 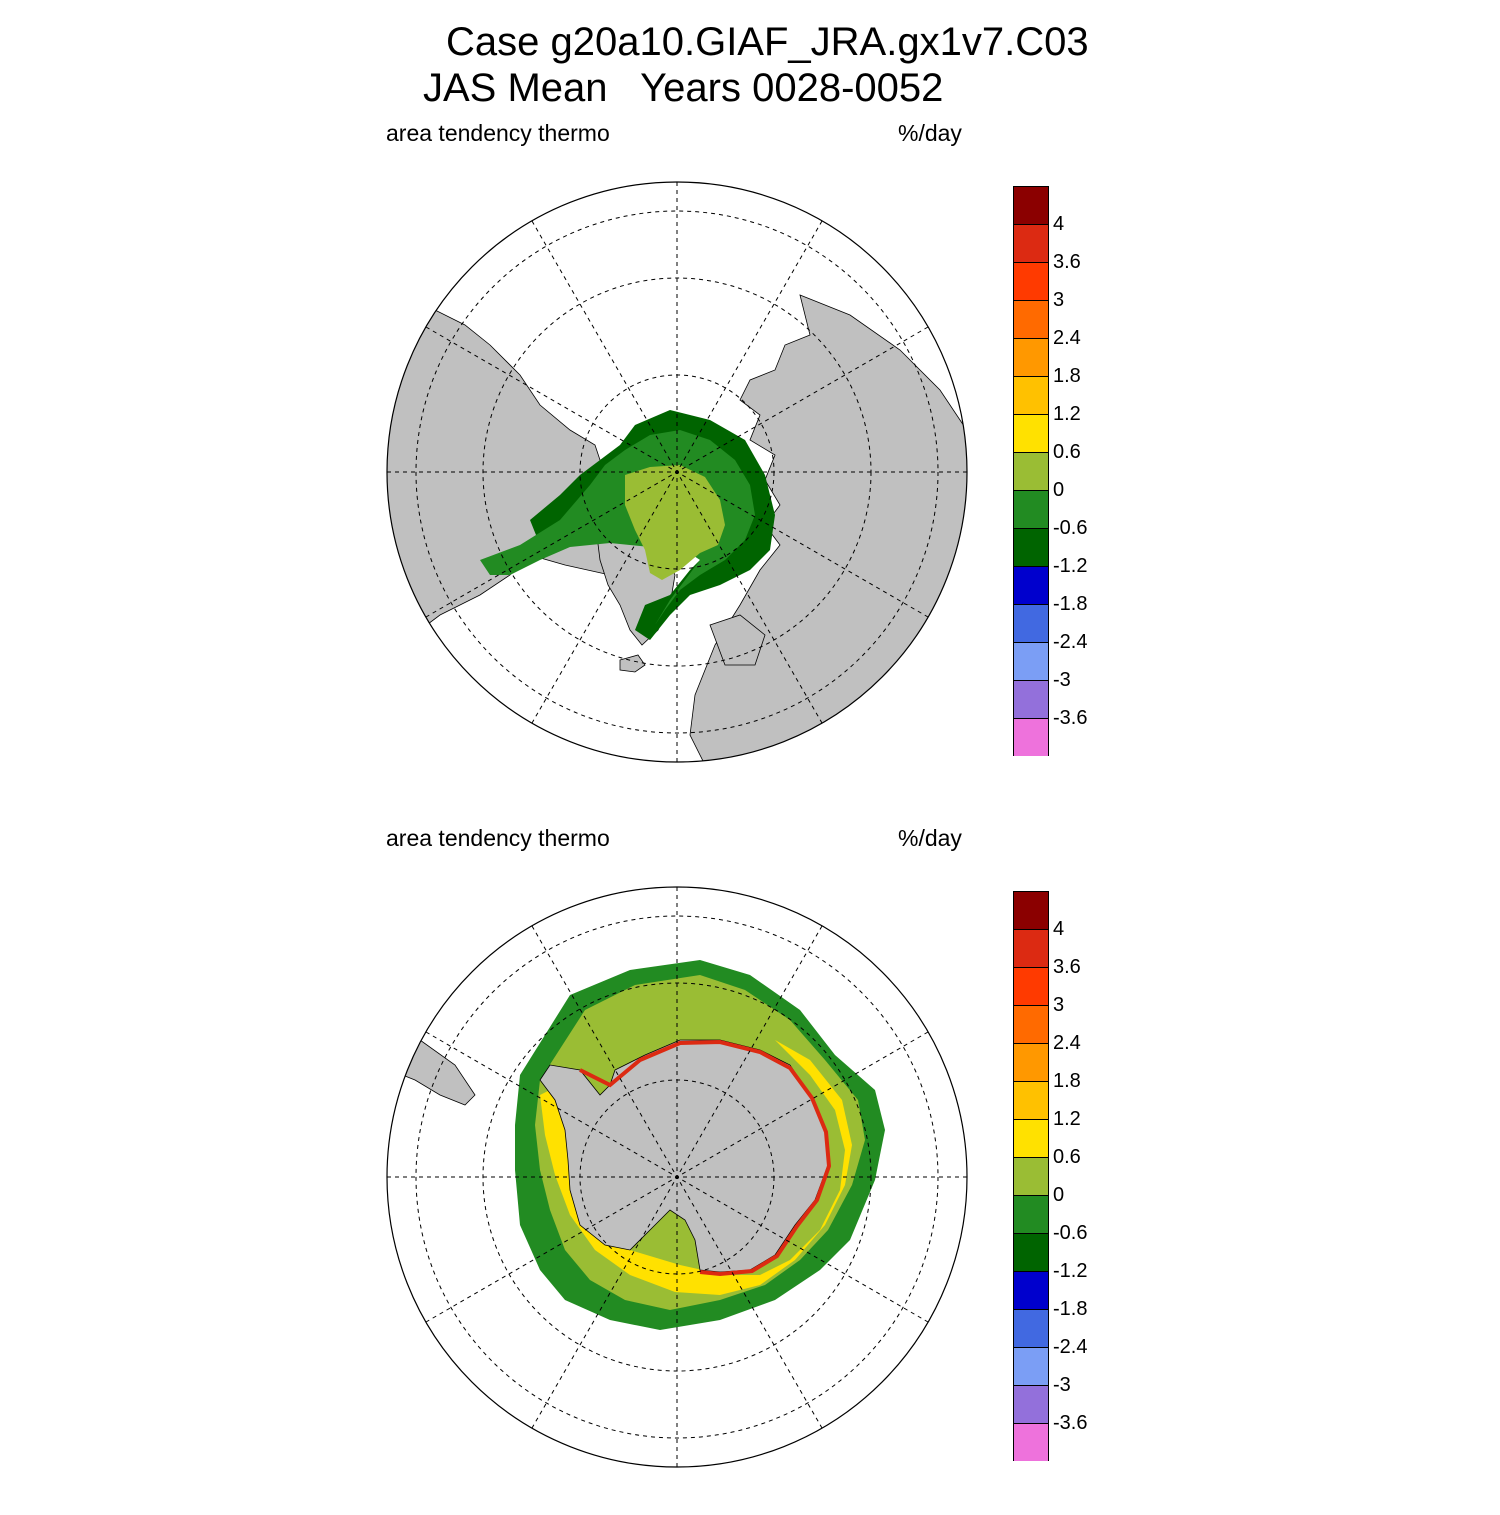 What do you see at coordinates (737, 640) in the screenshot?
I see `arctic-islands` at bounding box center [737, 640].